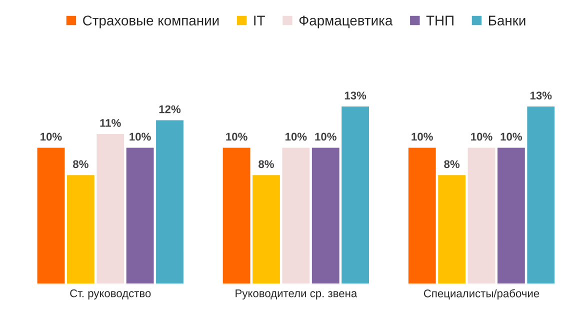 The width and height of the screenshot is (586, 323). Describe the element at coordinates (151, 22) in the screenshot. I see `legend-label: Страховые компании` at that location.